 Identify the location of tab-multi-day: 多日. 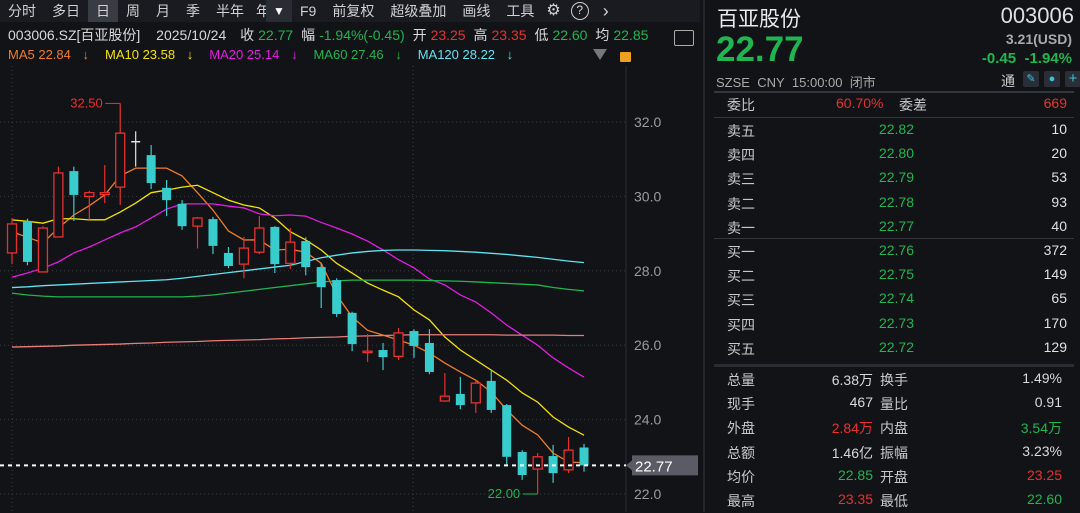
(66, 11).